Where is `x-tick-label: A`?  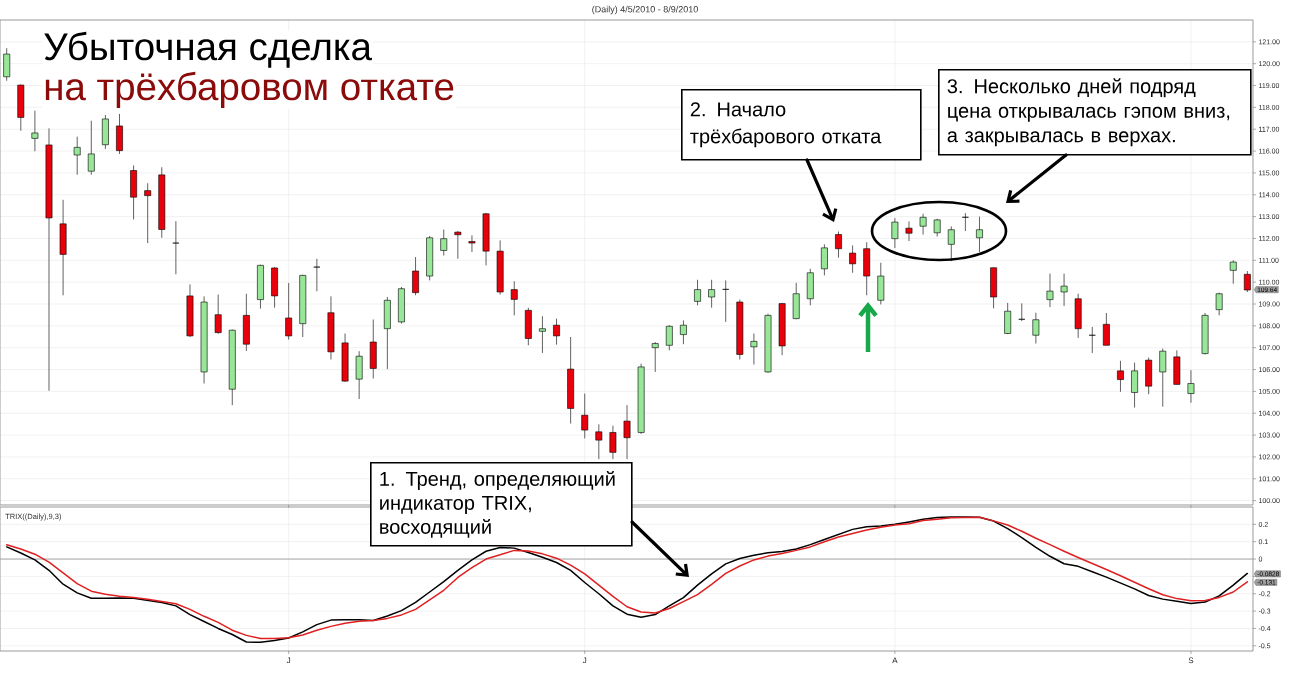 x-tick-label: A is located at coordinates (895, 660).